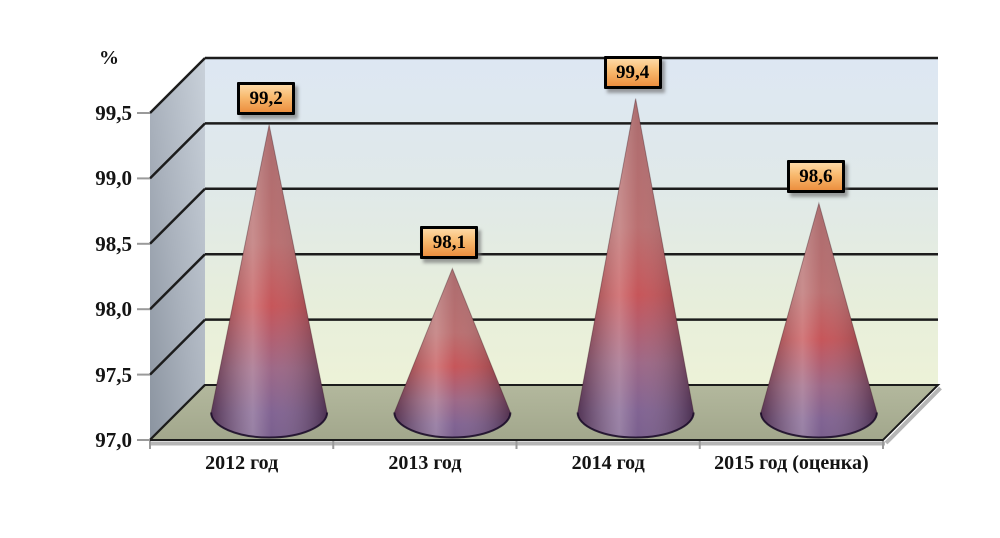 The width and height of the screenshot is (1000, 538). What do you see at coordinates (113, 178) in the screenshot?
I see `y-tick-label: 99,0` at bounding box center [113, 178].